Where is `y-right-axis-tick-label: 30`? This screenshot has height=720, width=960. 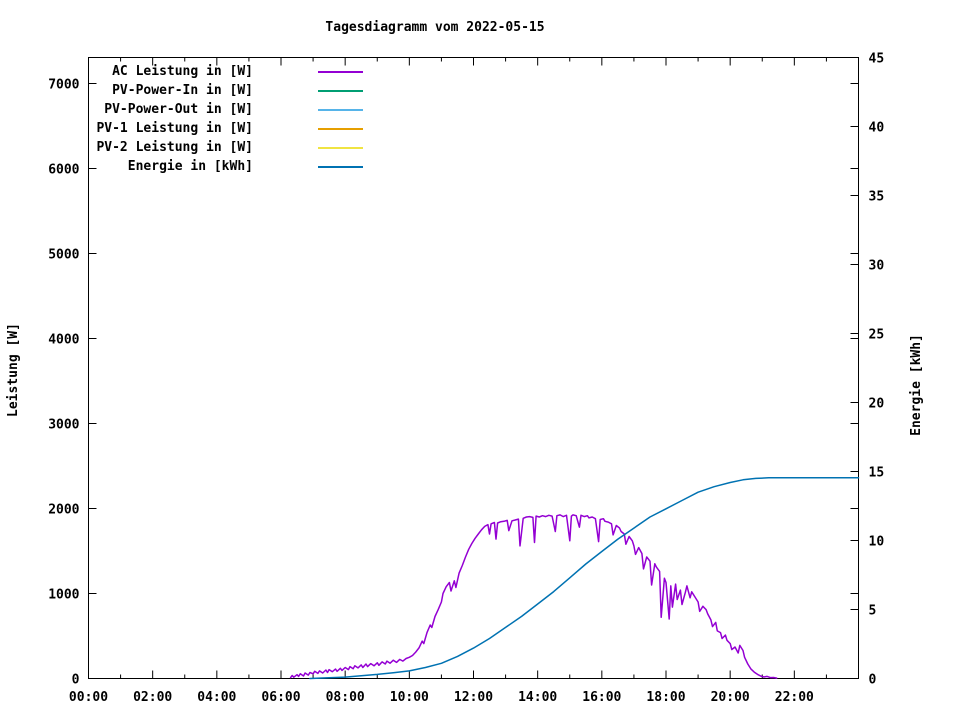
y-right-axis-tick-label: 30 is located at coordinates (877, 266).